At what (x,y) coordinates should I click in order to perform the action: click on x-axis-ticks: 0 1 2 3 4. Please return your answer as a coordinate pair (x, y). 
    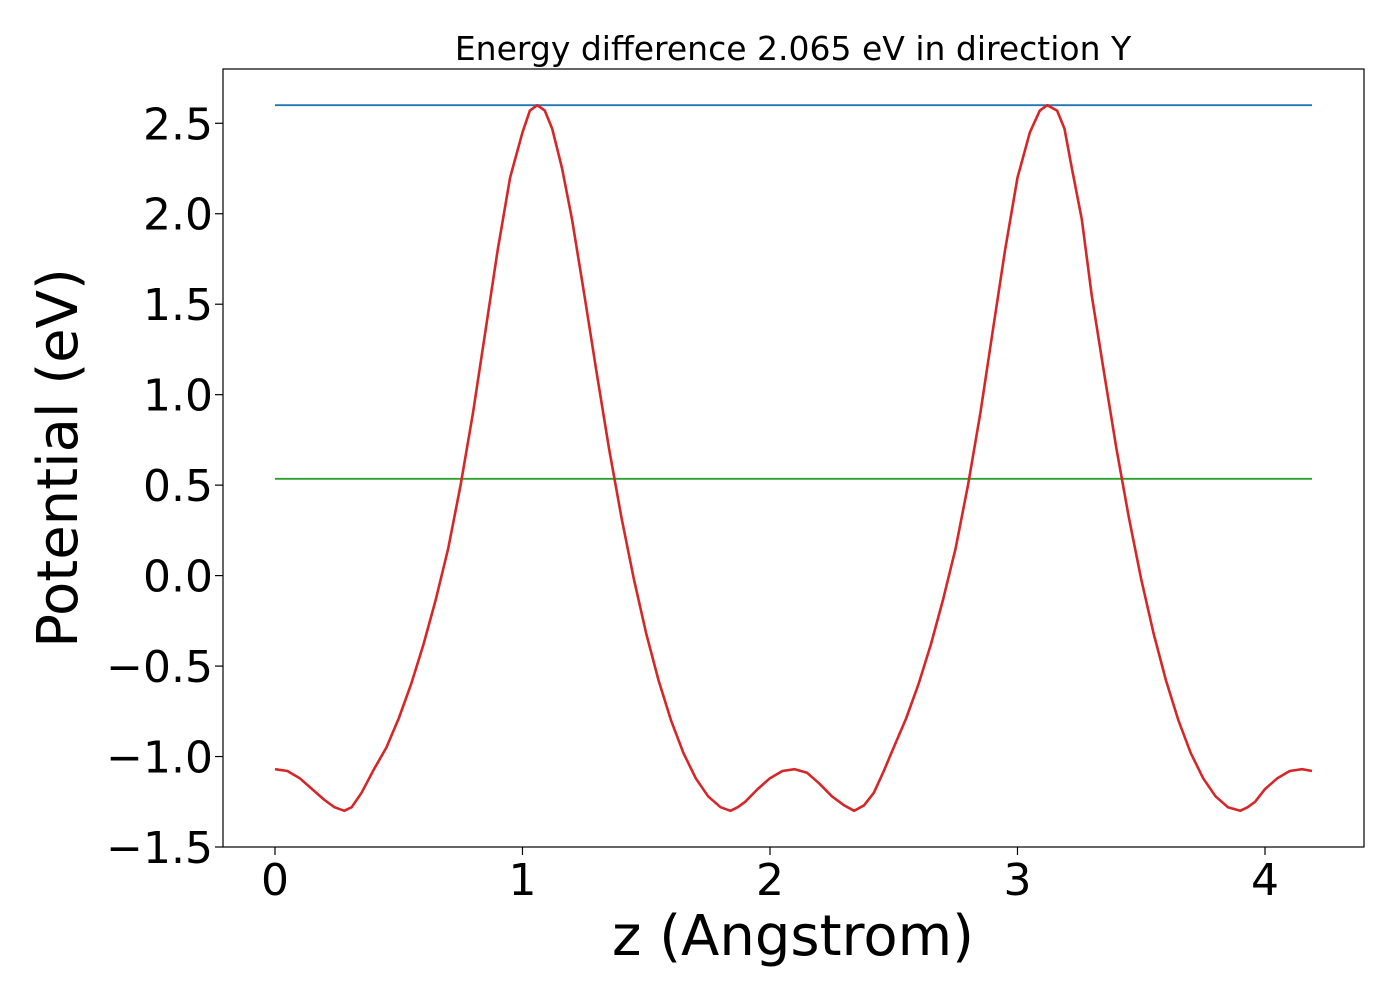
    Looking at the image, I should click on (770, 876).